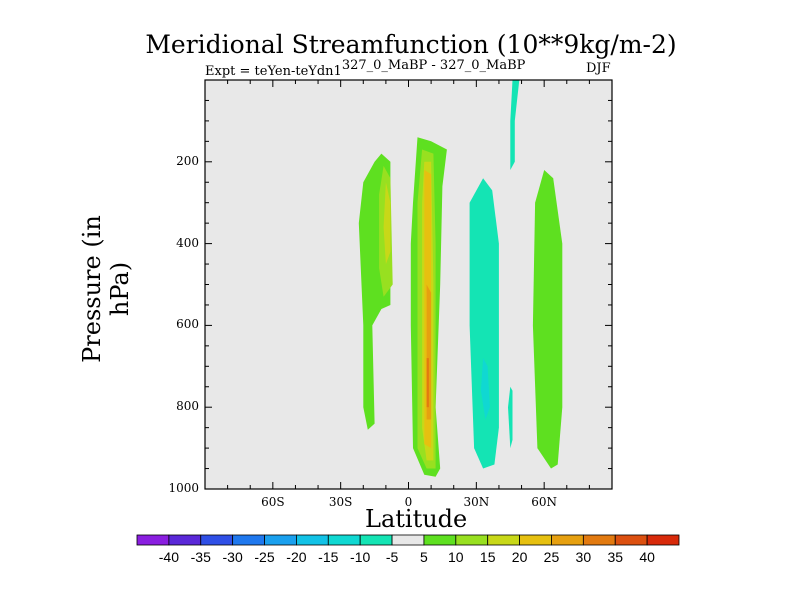 This screenshot has height=600, width=800. Describe the element at coordinates (187, 242) in the screenshot. I see `y-tick-label: 400` at that location.